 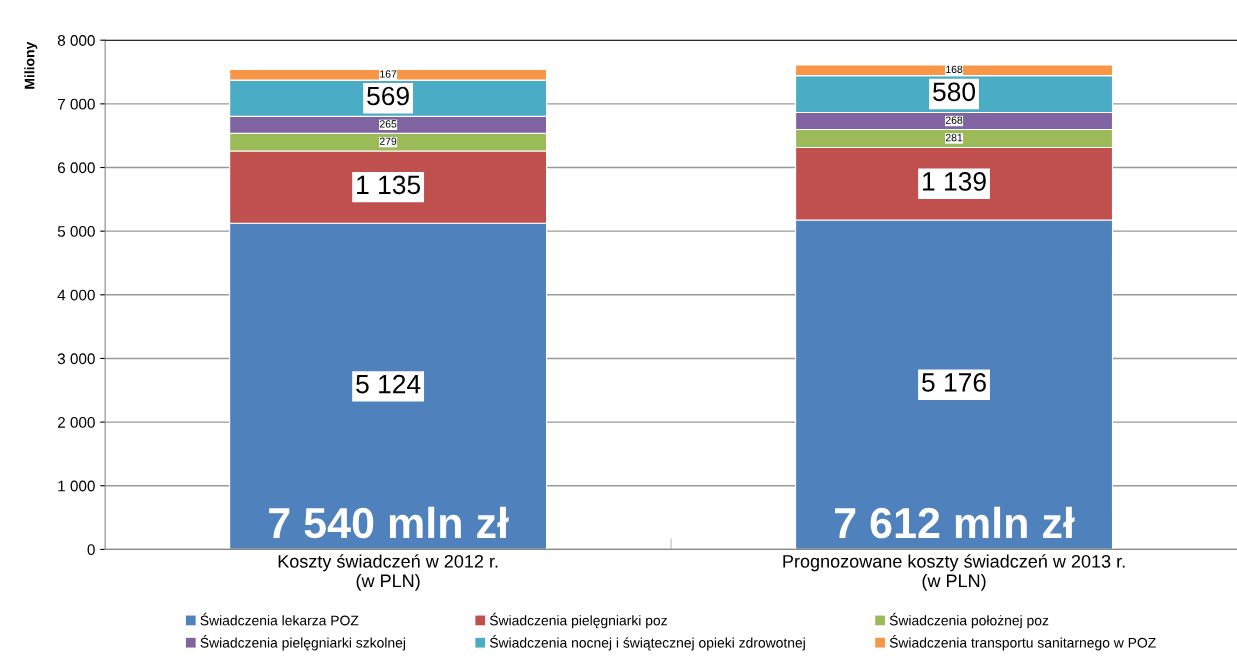 I want to click on data-label: 5 124, so click(x=388, y=384).